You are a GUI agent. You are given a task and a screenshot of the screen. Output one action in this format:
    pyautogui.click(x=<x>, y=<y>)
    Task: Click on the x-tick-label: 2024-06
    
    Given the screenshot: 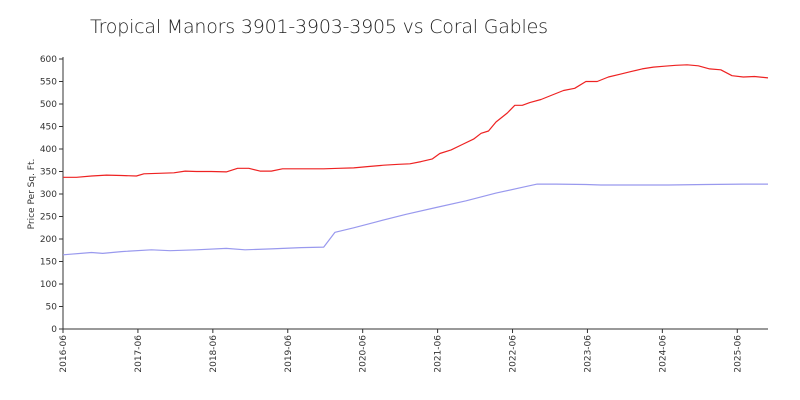 What is the action you would take?
    pyautogui.click(x=663, y=354)
    